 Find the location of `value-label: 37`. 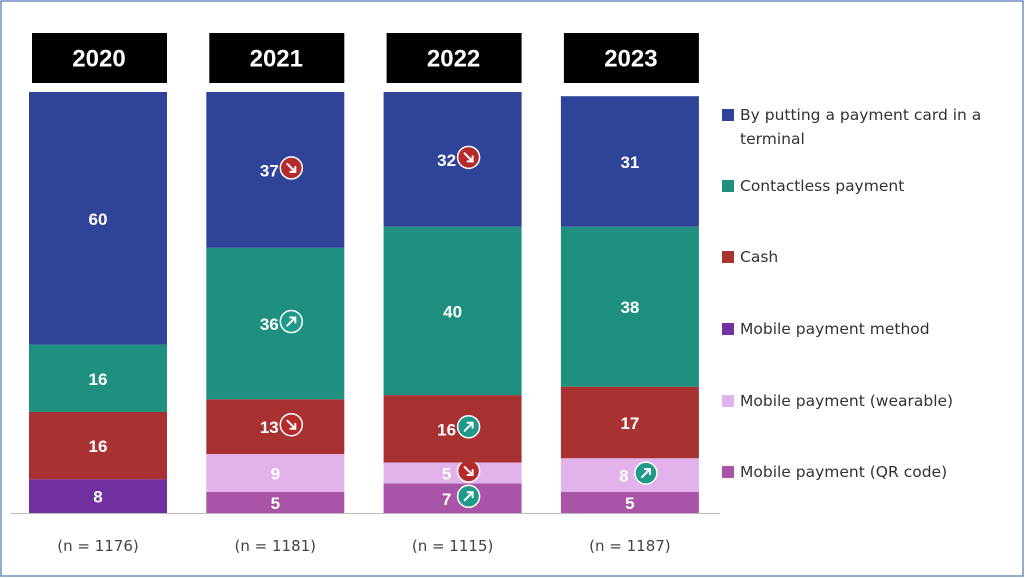

value-label: 37 is located at coordinates (269, 170).